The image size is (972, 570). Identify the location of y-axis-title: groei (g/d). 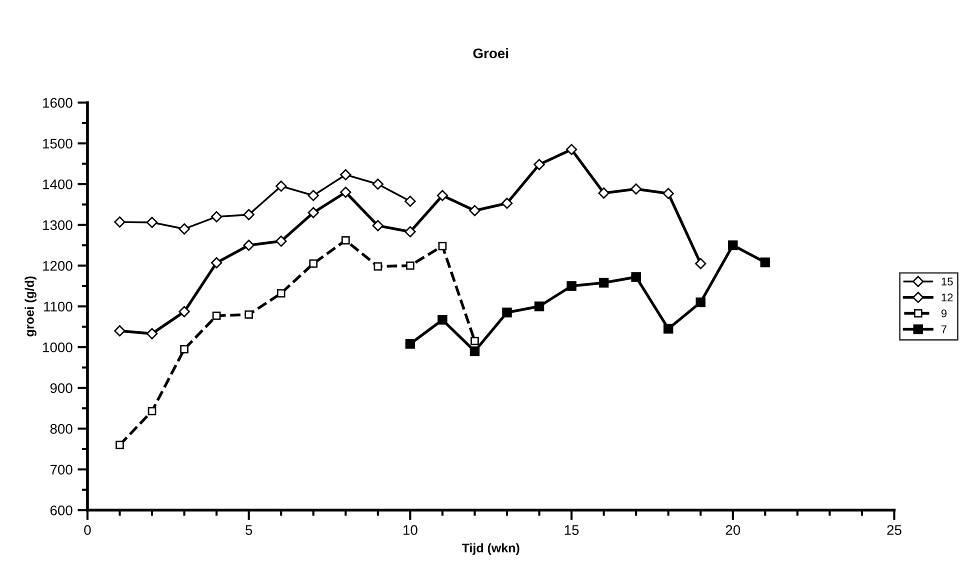
(30, 306).